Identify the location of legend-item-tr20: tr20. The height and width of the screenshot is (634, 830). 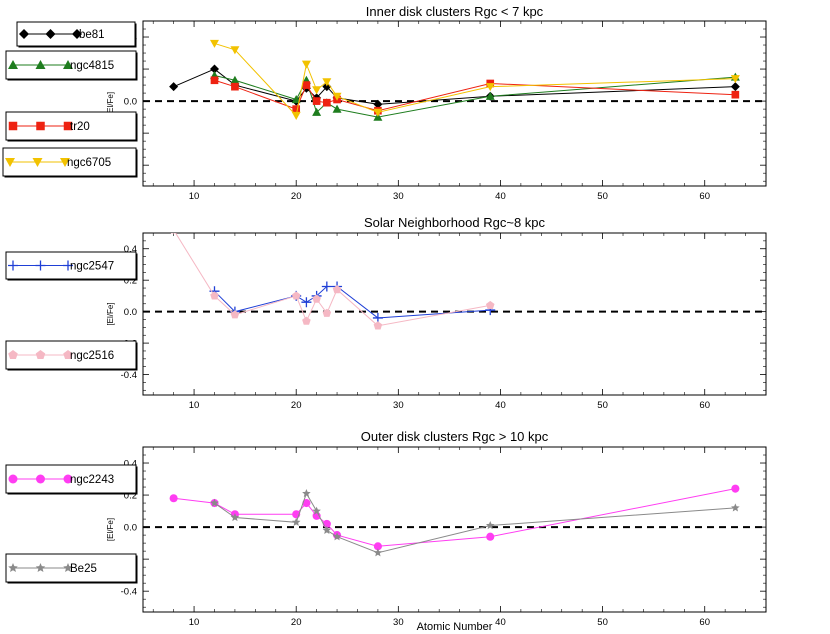
(71, 126).